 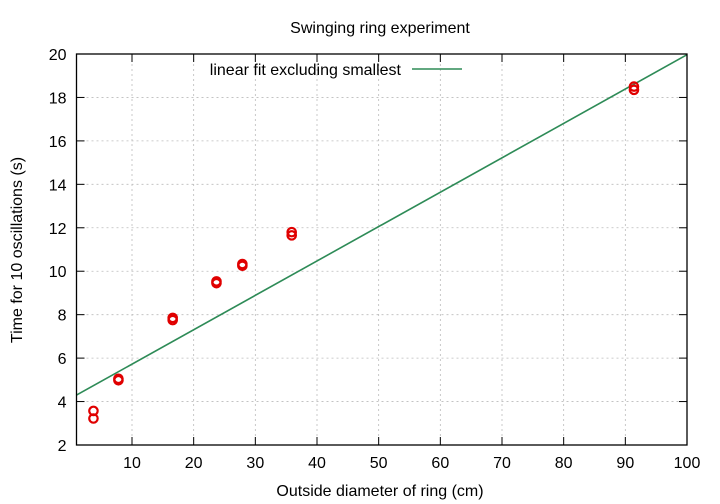 I want to click on x-tick-label: 60, so click(x=440, y=463).